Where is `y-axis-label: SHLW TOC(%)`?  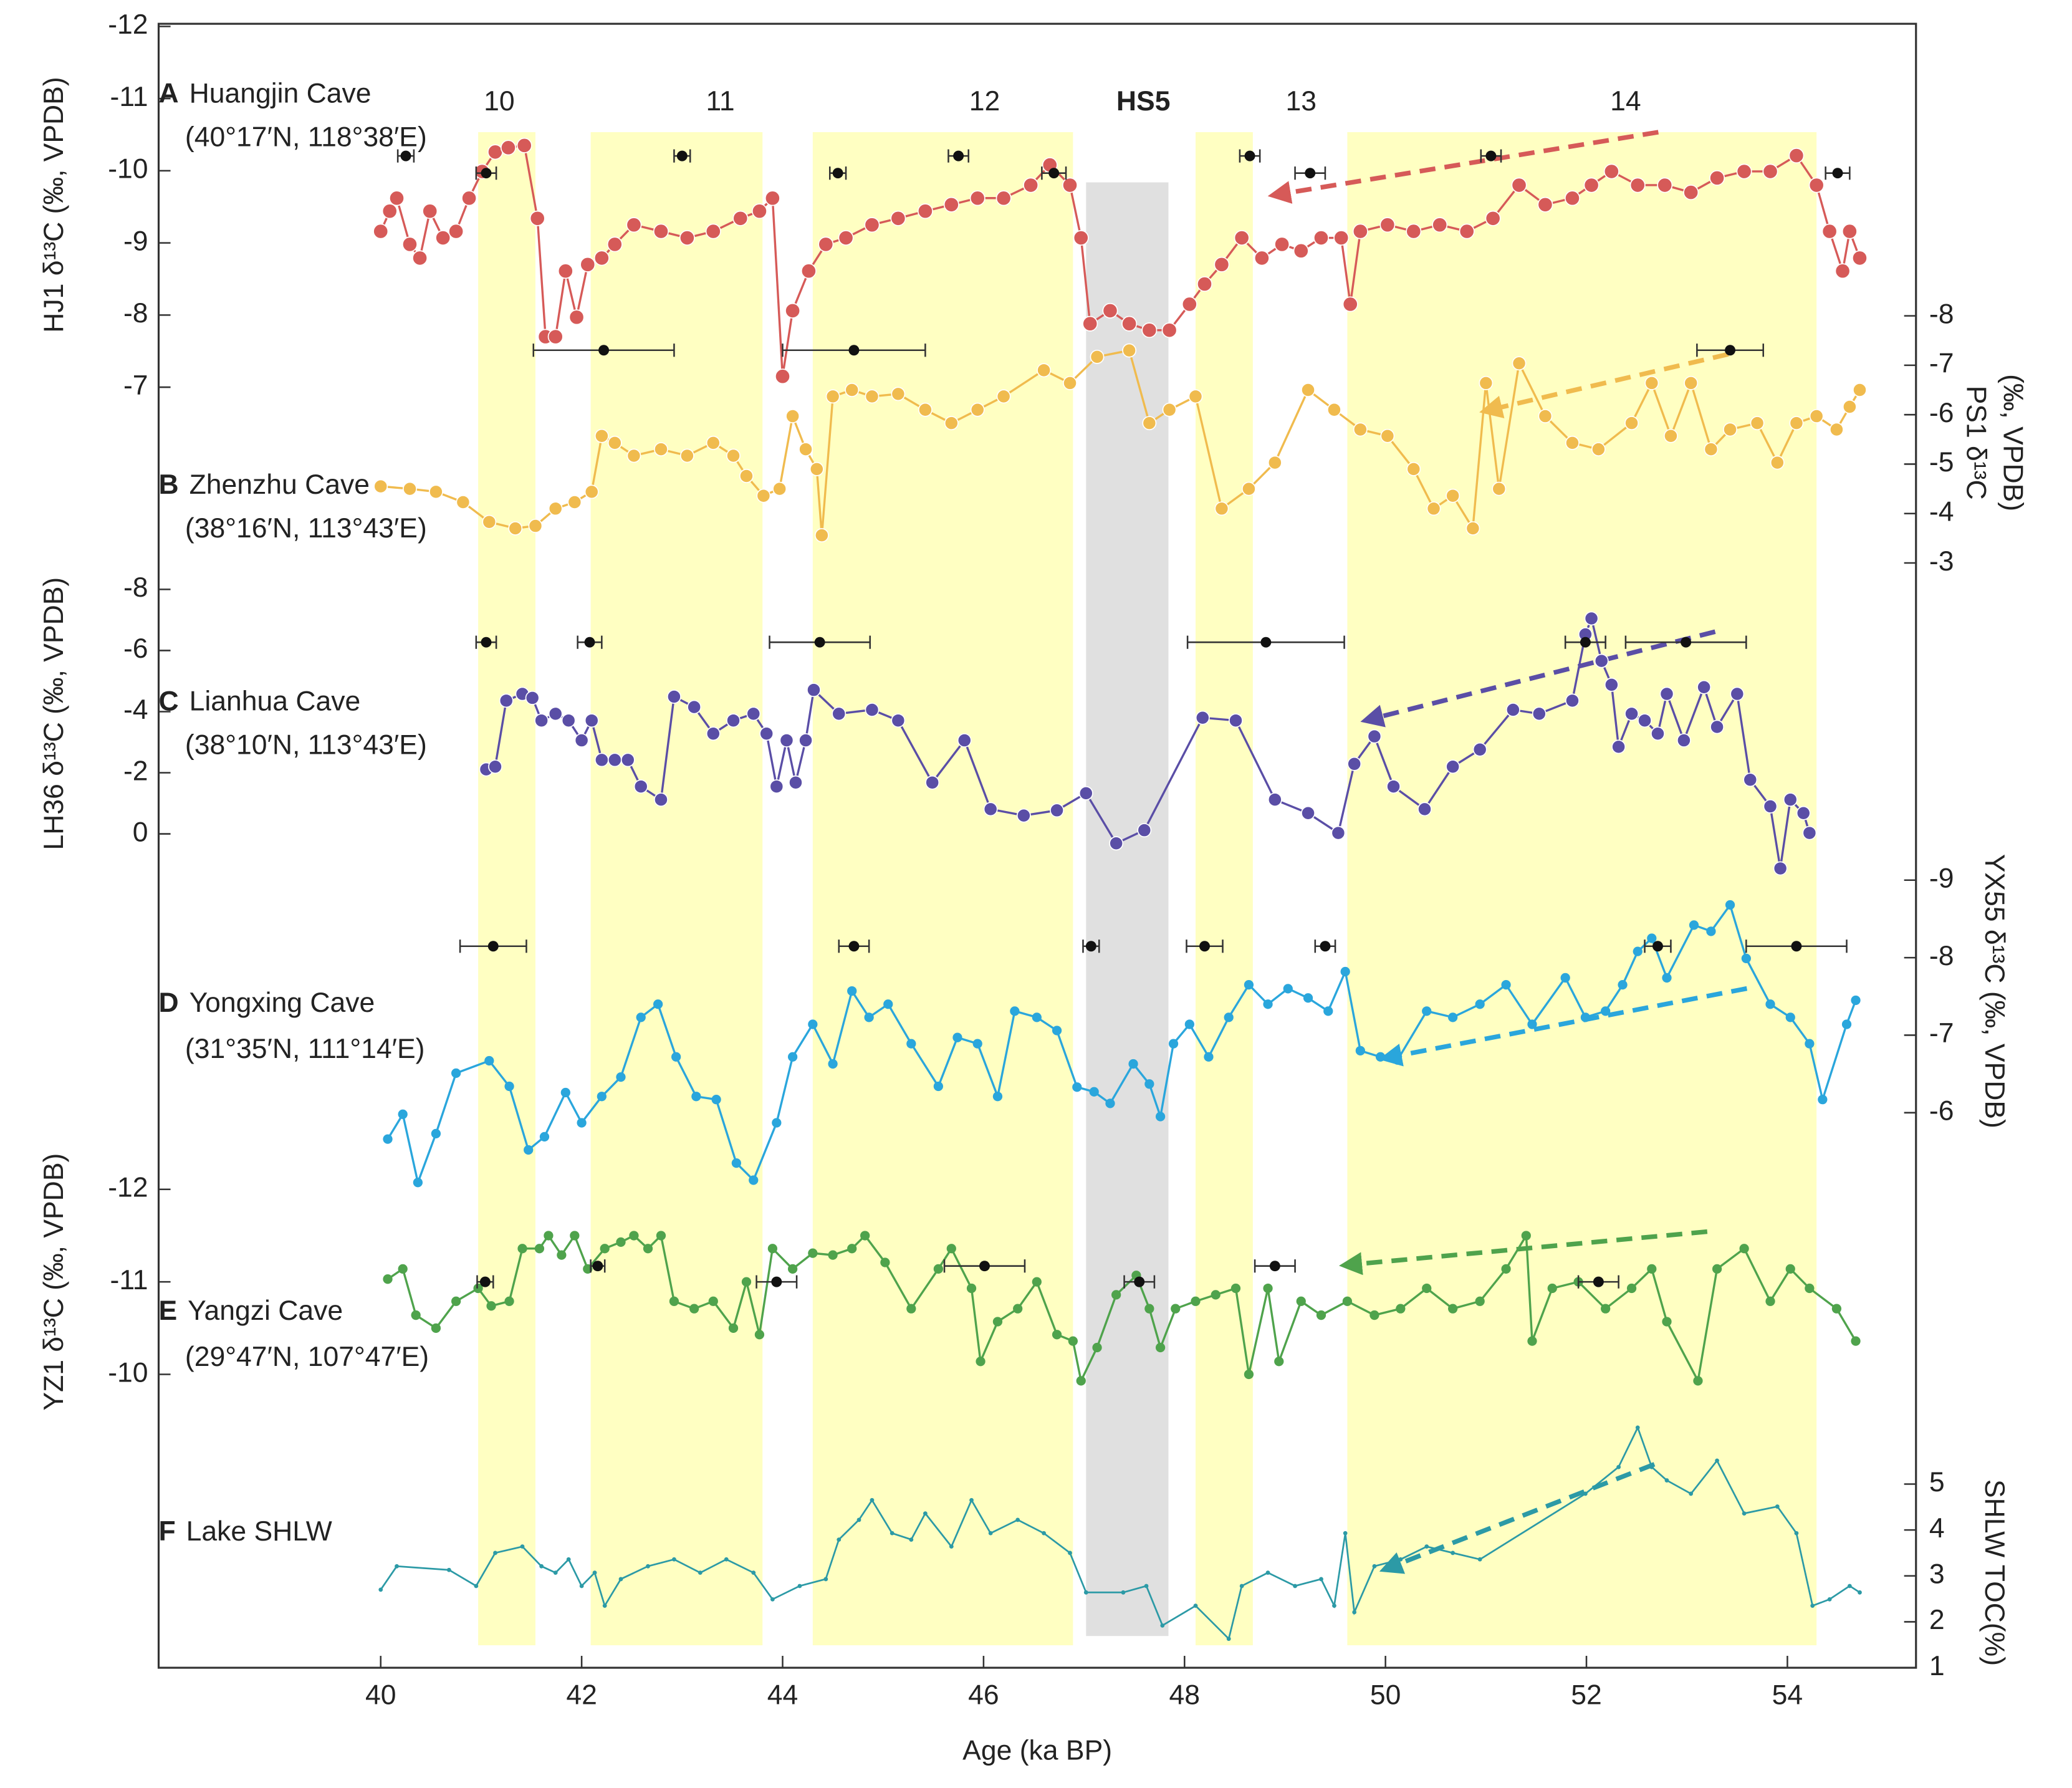 y-axis-label: SHLW TOC(%) is located at coordinates (1995, 1572).